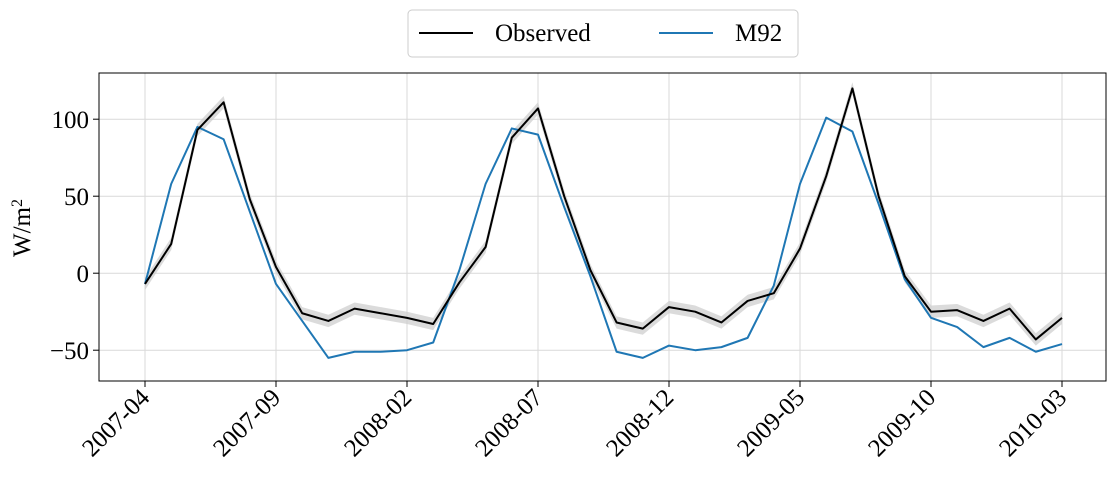 The image size is (1116, 484). What do you see at coordinates (74, 236) in the screenshot?
I see `y-axis: −50 0 50 100` at bounding box center [74, 236].